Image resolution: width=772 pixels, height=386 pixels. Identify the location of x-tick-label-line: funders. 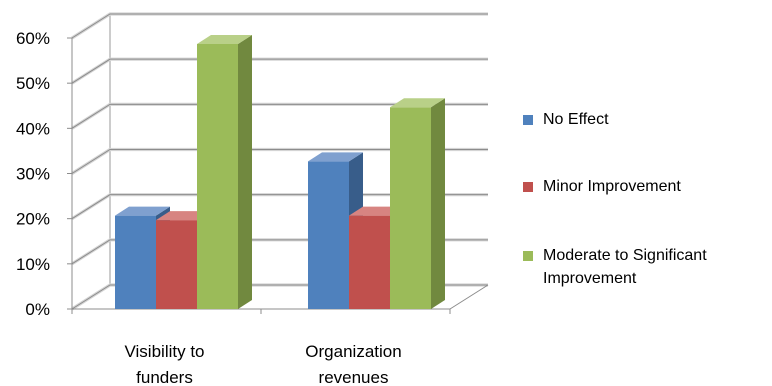
(164, 377).